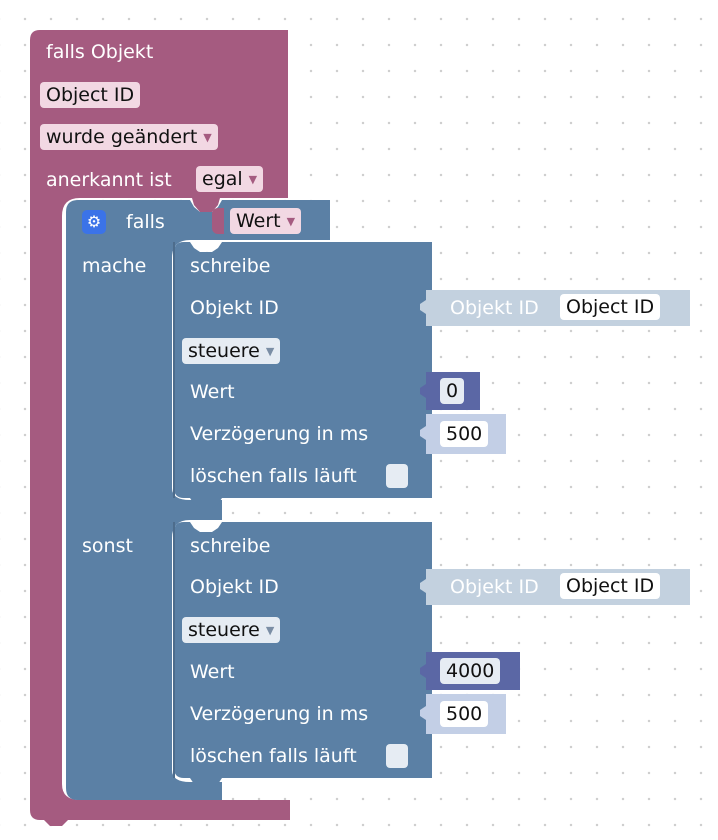 The width and height of the screenshot is (718, 840). Describe the element at coordinates (470, 671) in the screenshot. I see `value-input: 4000` at that location.